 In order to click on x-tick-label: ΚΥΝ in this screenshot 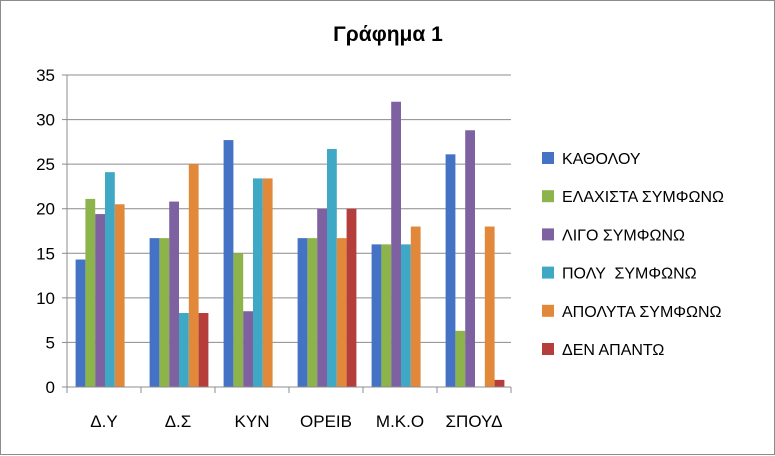, I will do `click(252, 421)`.